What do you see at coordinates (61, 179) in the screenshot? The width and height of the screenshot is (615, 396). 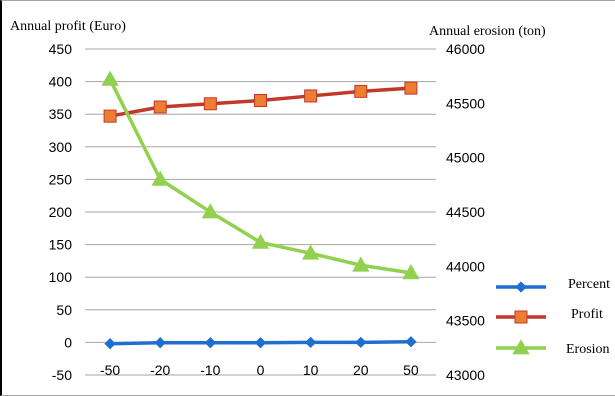 I see `left-tick-label: 250` at bounding box center [61, 179].